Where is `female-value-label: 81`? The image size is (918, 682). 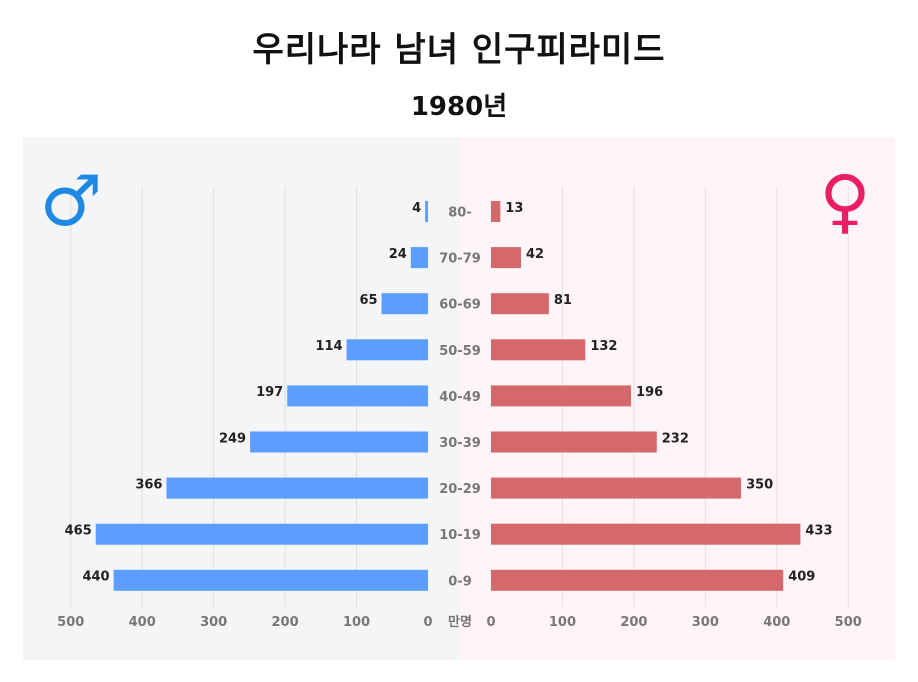 female-value-label: 81 is located at coordinates (563, 300).